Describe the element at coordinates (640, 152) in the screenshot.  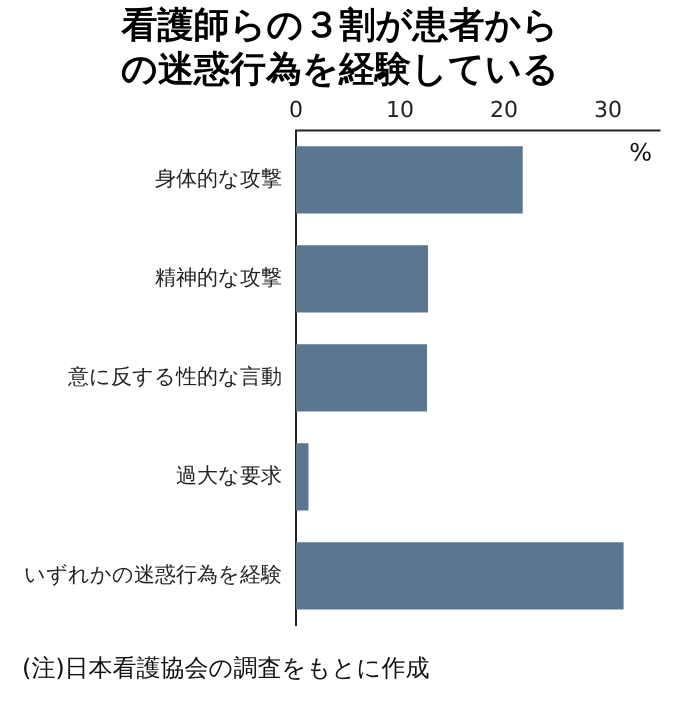
I see `x-axis-title: %` at that location.